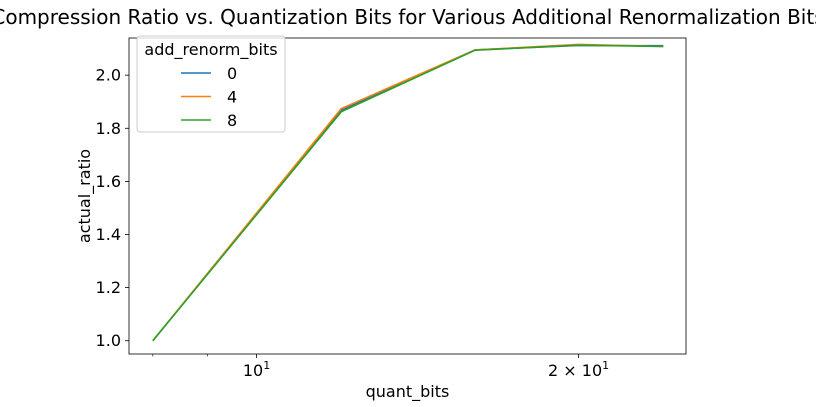 The width and height of the screenshot is (816, 407). Describe the element at coordinates (578, 369) in the screenshot. I see `x-tick-label: 2 × 10¹` at that location.